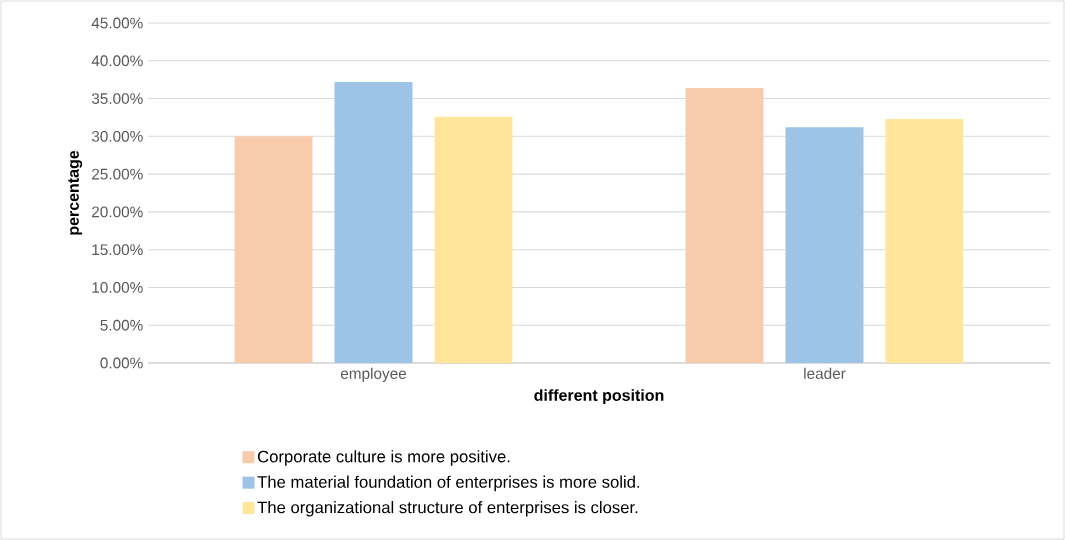  I want to click on y-tick-label: 0.00%, so click(121, 363).